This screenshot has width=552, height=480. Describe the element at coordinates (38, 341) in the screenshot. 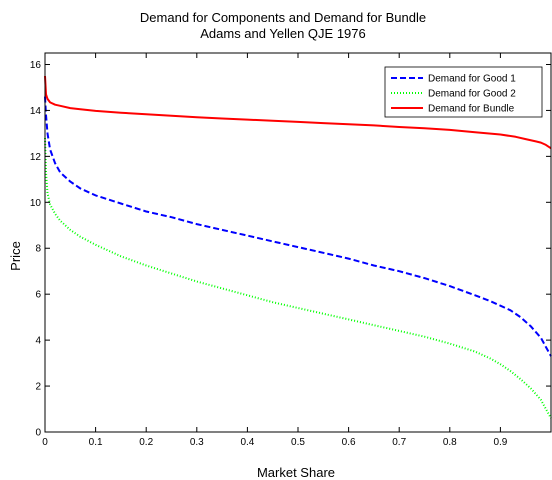

I see `y-tick-label: 4` at that location.